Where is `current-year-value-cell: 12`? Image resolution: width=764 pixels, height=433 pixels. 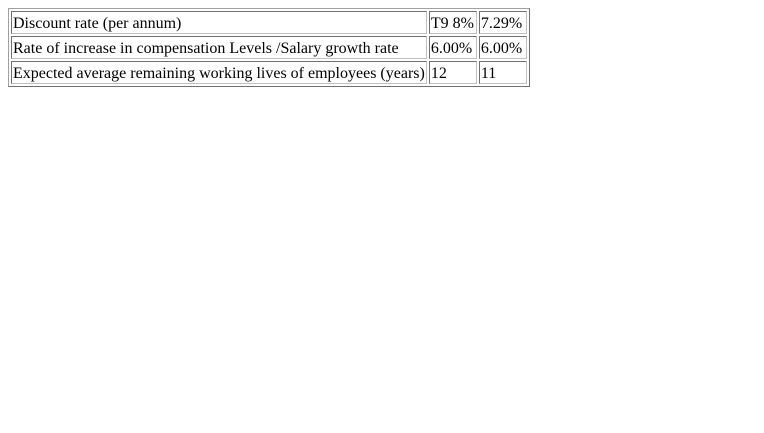
current-year-value-cell: 12 is located at coordinates (452, 72).